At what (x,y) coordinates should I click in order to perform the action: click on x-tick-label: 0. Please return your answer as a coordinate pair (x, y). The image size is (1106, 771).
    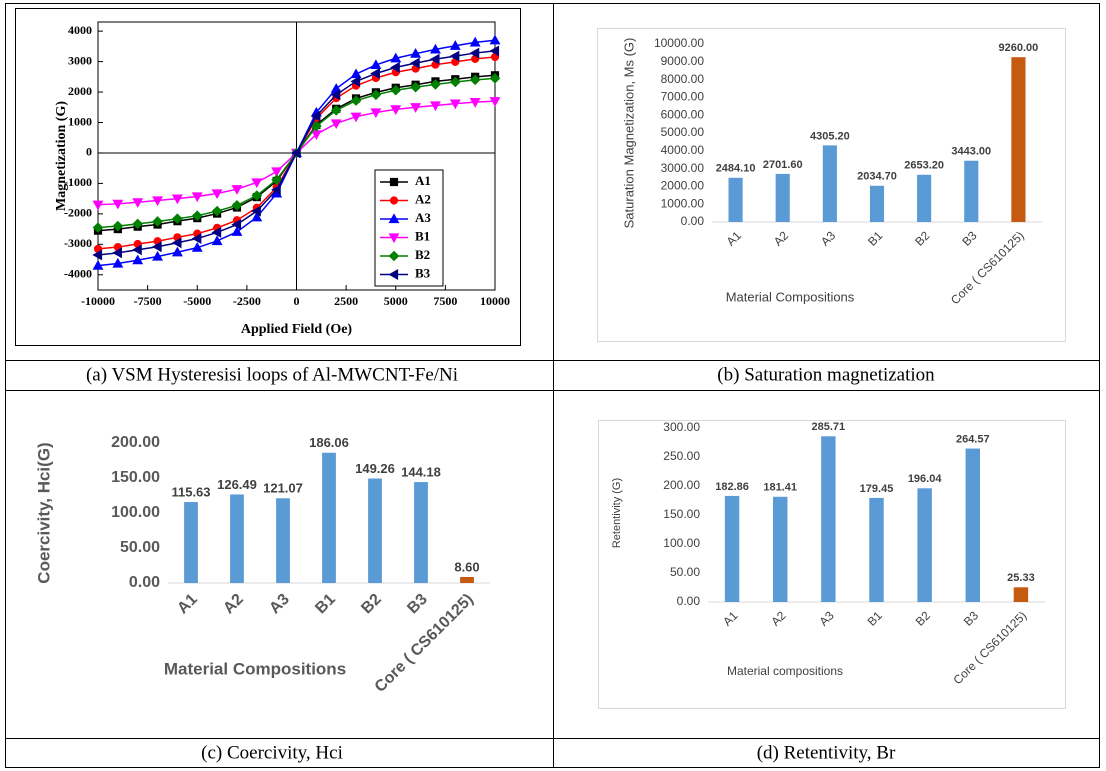
    Looking at the image, I should click on (297, 301).